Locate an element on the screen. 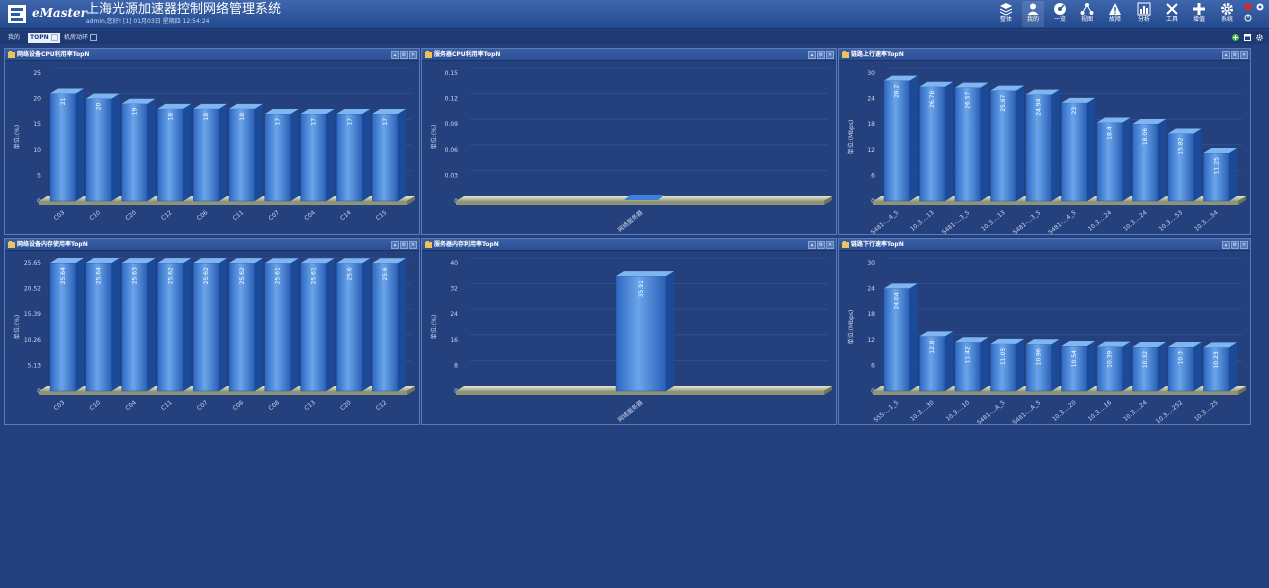 The image size is (1269, 588). help-icon is located at coordinates (1260, 7).